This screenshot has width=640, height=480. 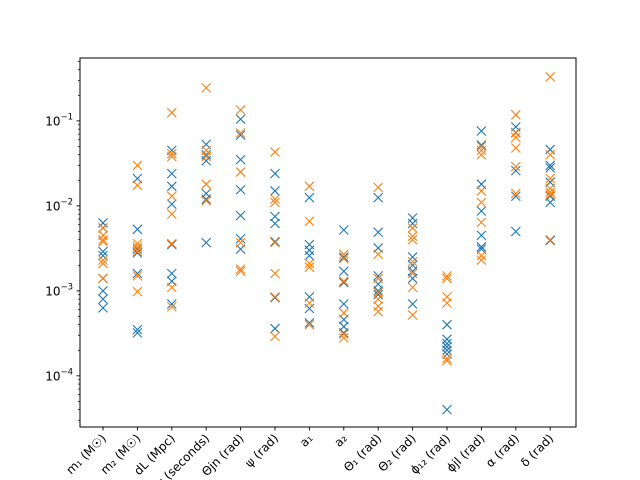 What do you see at coordinates (515, 114) in the screenshot?
I see `marker-s2-c12-p0` at bounding box center [515, 114].